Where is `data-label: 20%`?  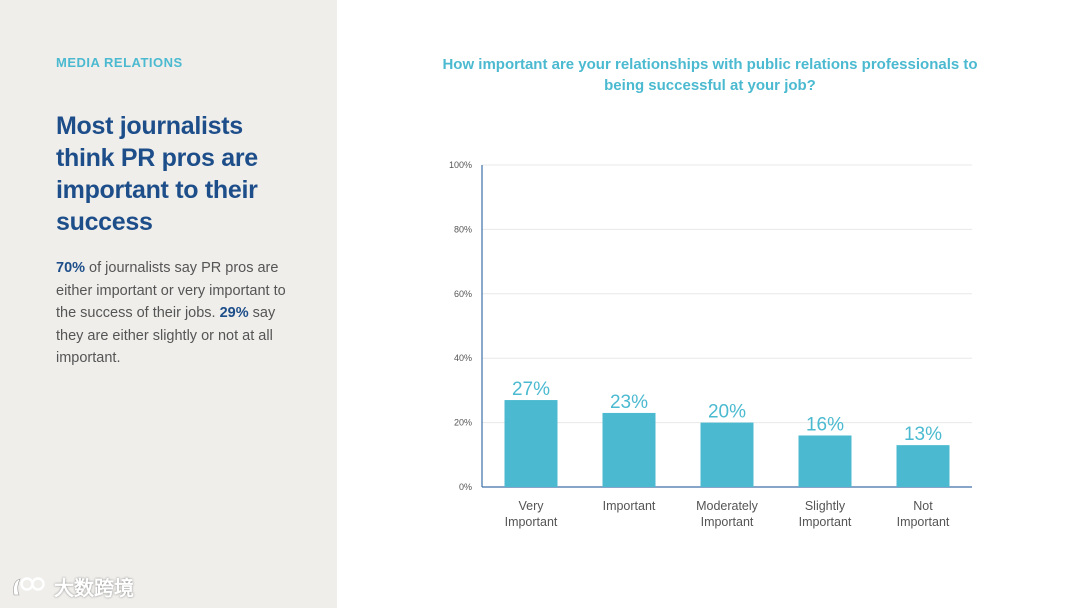 data-label: 20% is located at coordinates (727, 412).